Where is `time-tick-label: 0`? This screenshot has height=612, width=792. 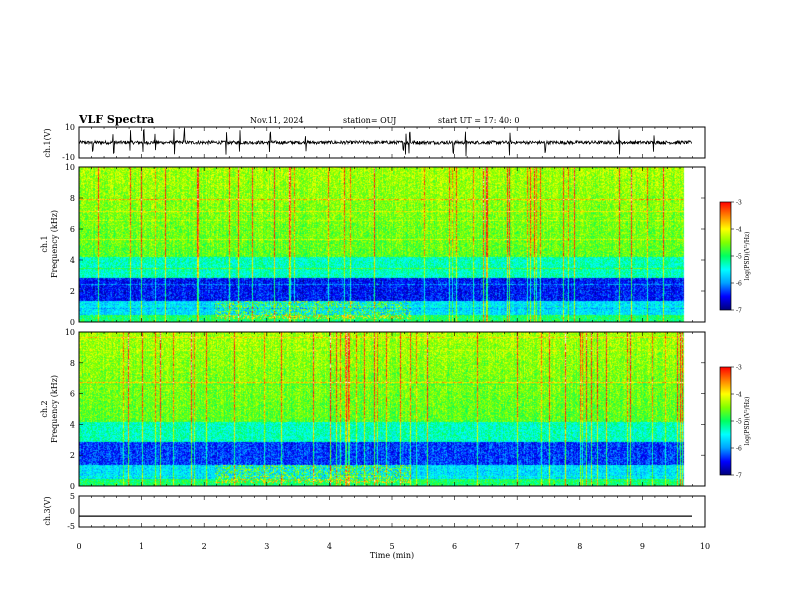 time-tick-label: 0 is located at coordinates (78, 546).